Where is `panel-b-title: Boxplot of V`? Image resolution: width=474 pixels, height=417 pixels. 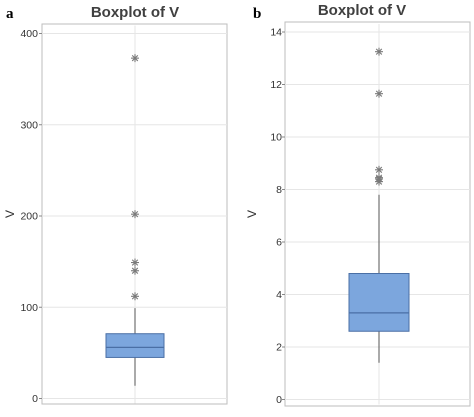 panel-b-title: Boxplot of V is located at coordinates (362, 10).